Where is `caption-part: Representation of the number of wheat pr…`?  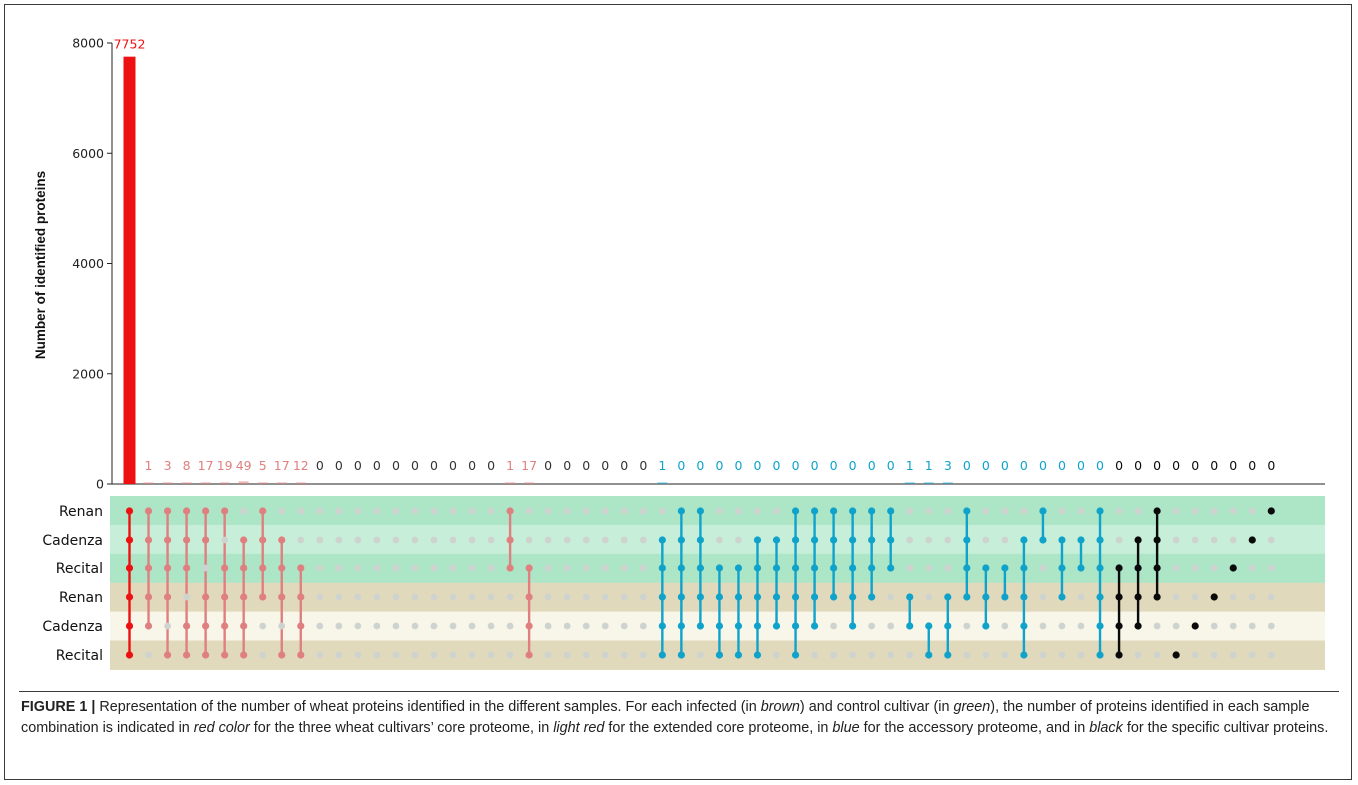 caption-part: Representation of the number of wheat pr… is located at coordinates (428, 707).